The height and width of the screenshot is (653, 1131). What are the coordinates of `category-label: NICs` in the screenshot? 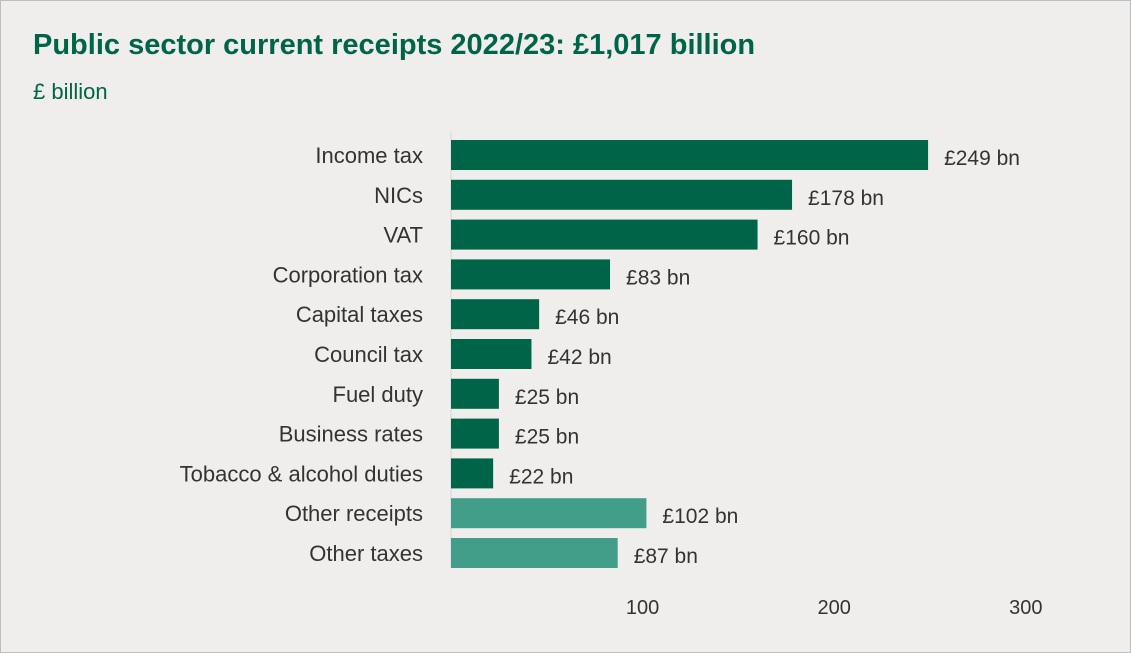 It's located at (398, 195).